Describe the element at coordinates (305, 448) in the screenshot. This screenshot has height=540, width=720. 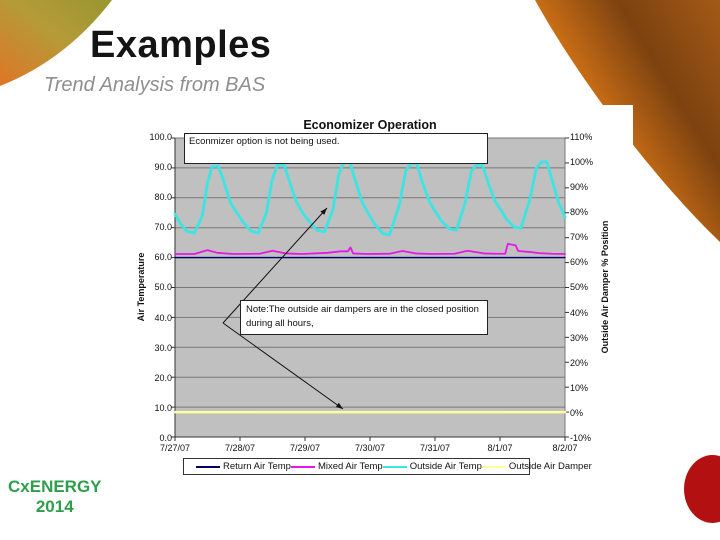
I see `tick-label: 7/29/07` at that location.